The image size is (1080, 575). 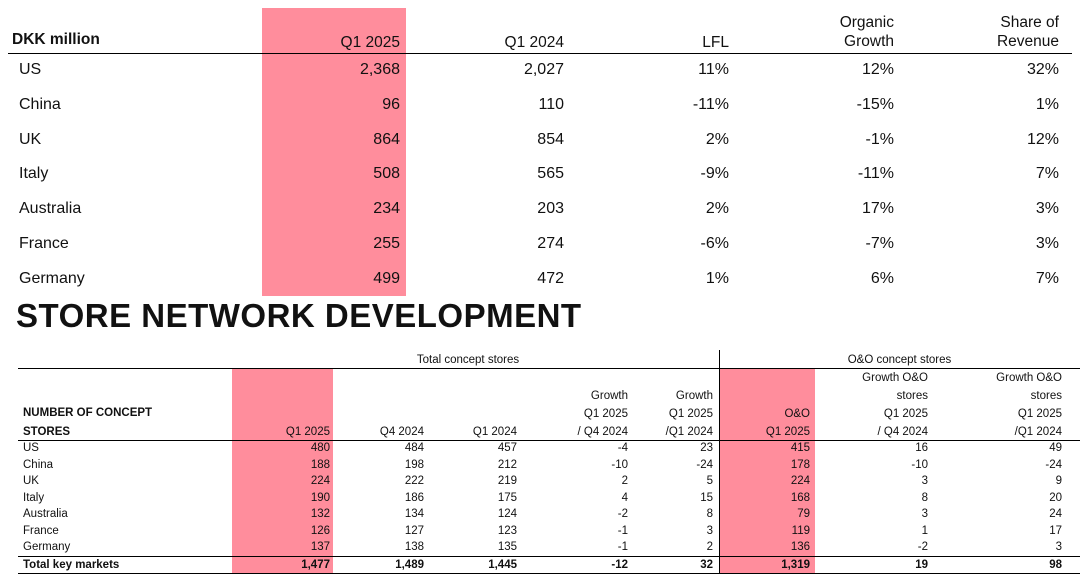 I want to click on col-growth-q1-line2: Q1 2025, so click(x=690, y=414).